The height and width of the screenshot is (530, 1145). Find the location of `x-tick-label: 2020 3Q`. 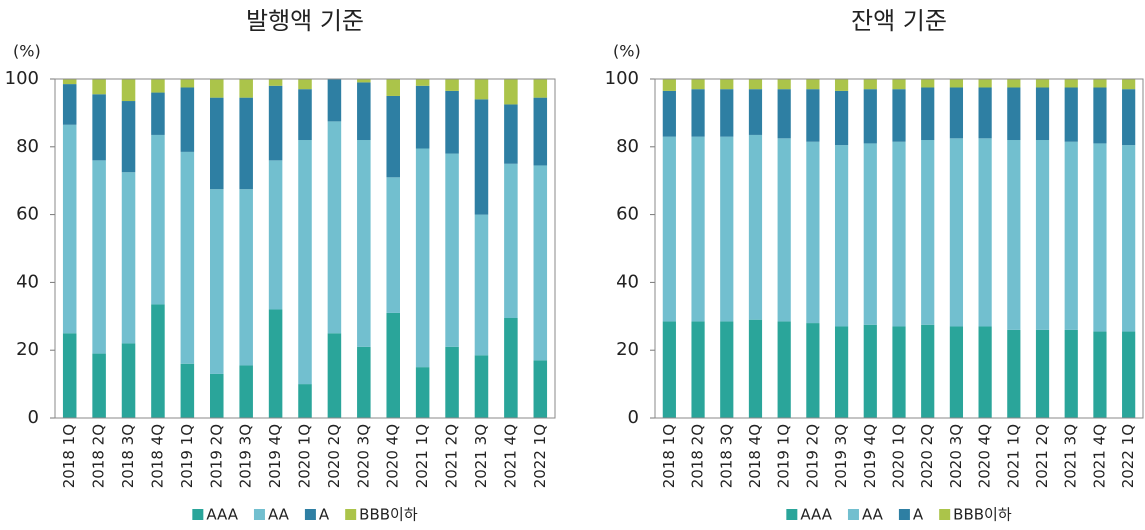

x-tick-label: 2020 3Q is located at coordinates (363, 456).